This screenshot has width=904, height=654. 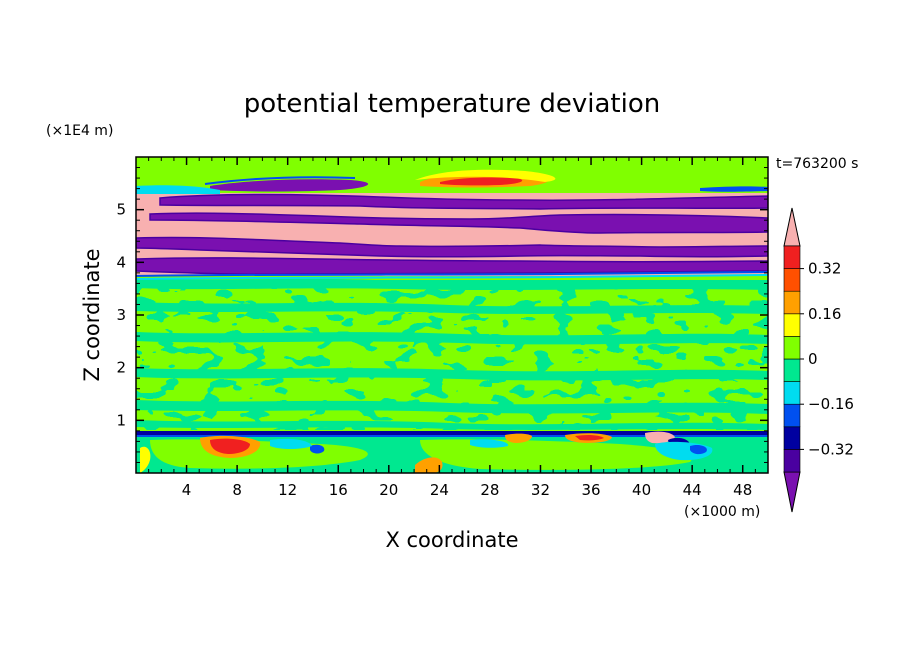 I want to click on x-tick-label: 20, so click(x=388, y=490).